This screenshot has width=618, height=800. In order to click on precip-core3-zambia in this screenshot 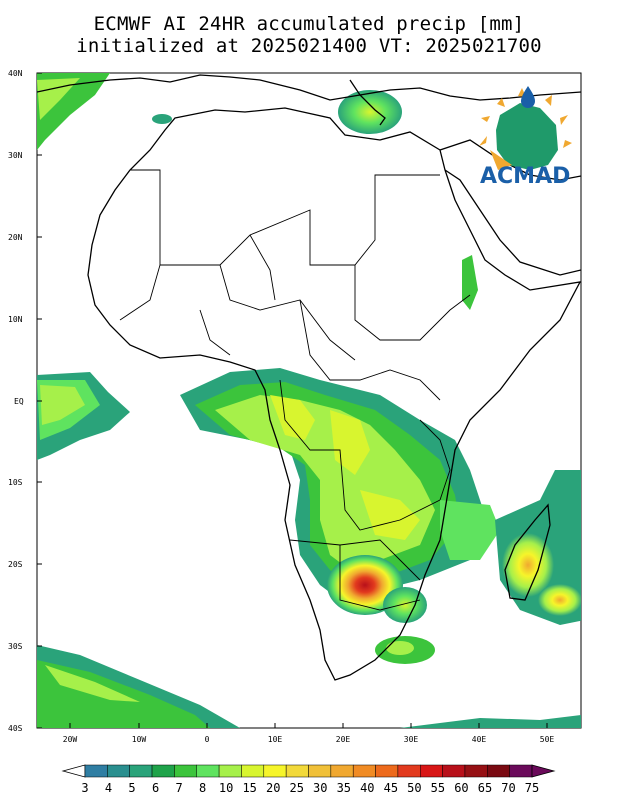, I will do `click(390, 515)`.